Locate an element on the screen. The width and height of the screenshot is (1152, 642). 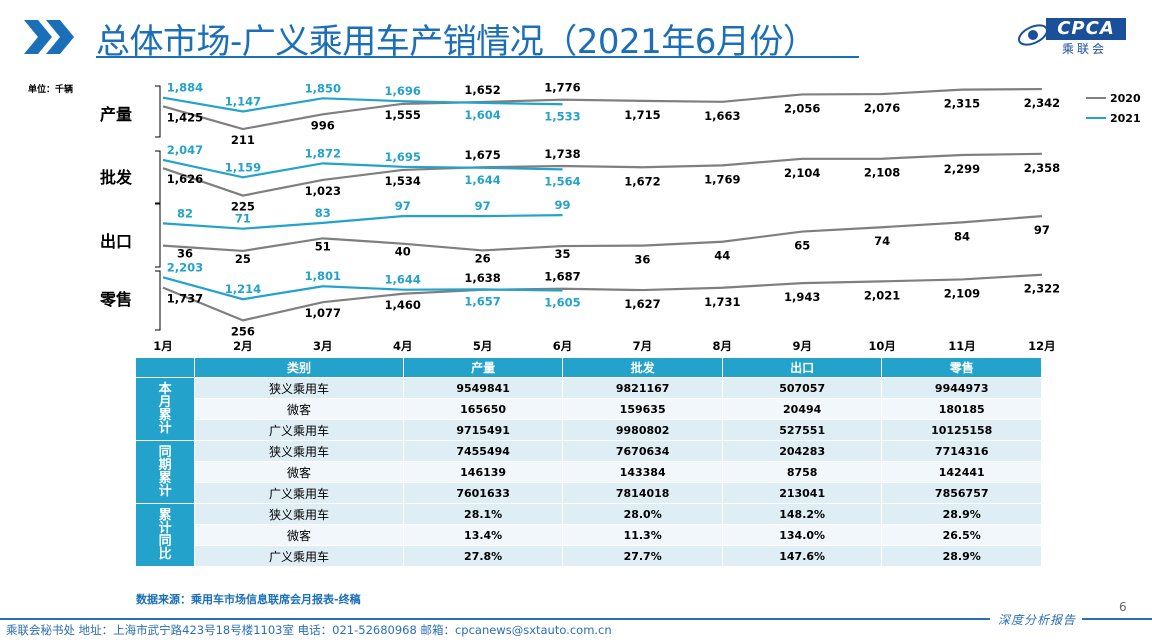
x-tick-label: 10月 is located at coordinates (882, 346).